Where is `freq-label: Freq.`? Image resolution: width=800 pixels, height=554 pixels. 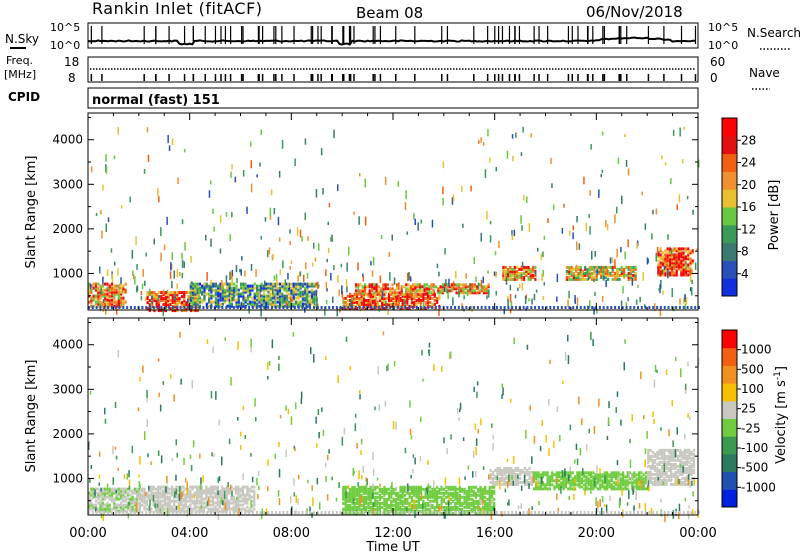
freq-label: Freq. is located at coordinates (19, 60).